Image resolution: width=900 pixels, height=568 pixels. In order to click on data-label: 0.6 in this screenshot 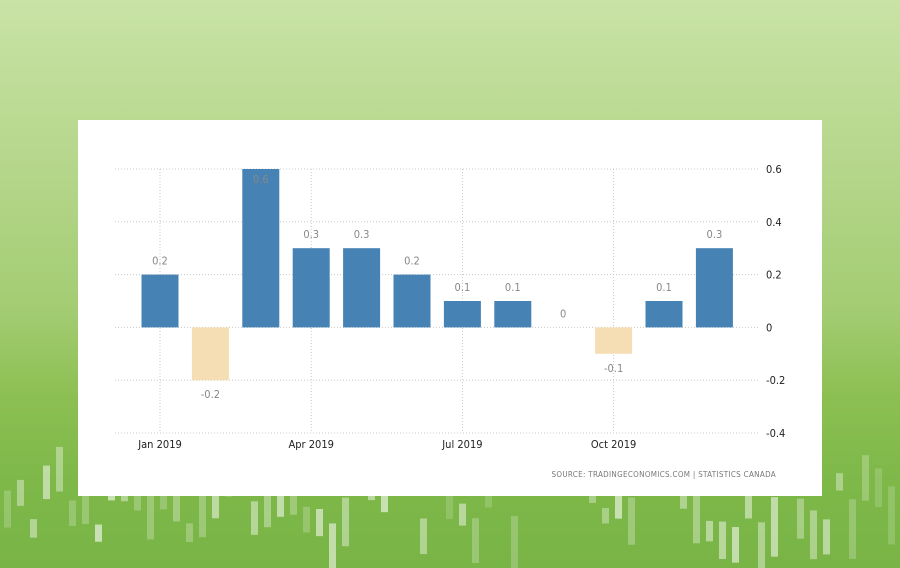, I will do `click(261, 179)`.